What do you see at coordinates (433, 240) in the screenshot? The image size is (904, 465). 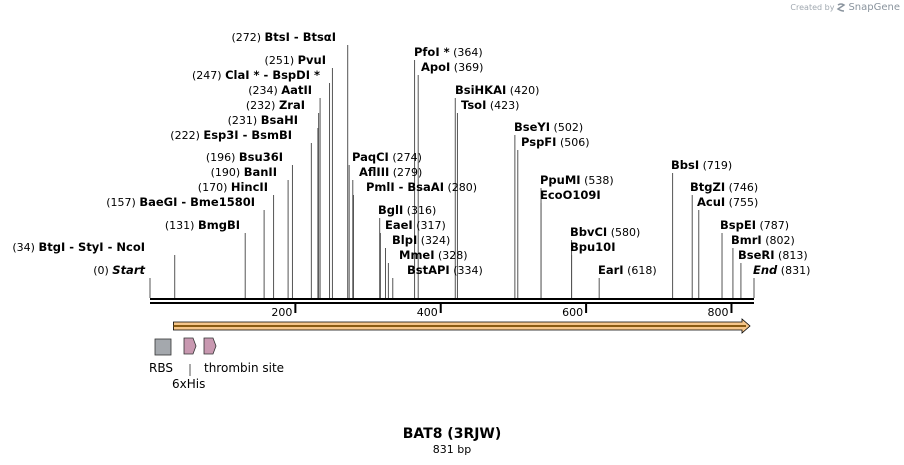 I see `site-position: (324)` at bounding box center [433, 240].